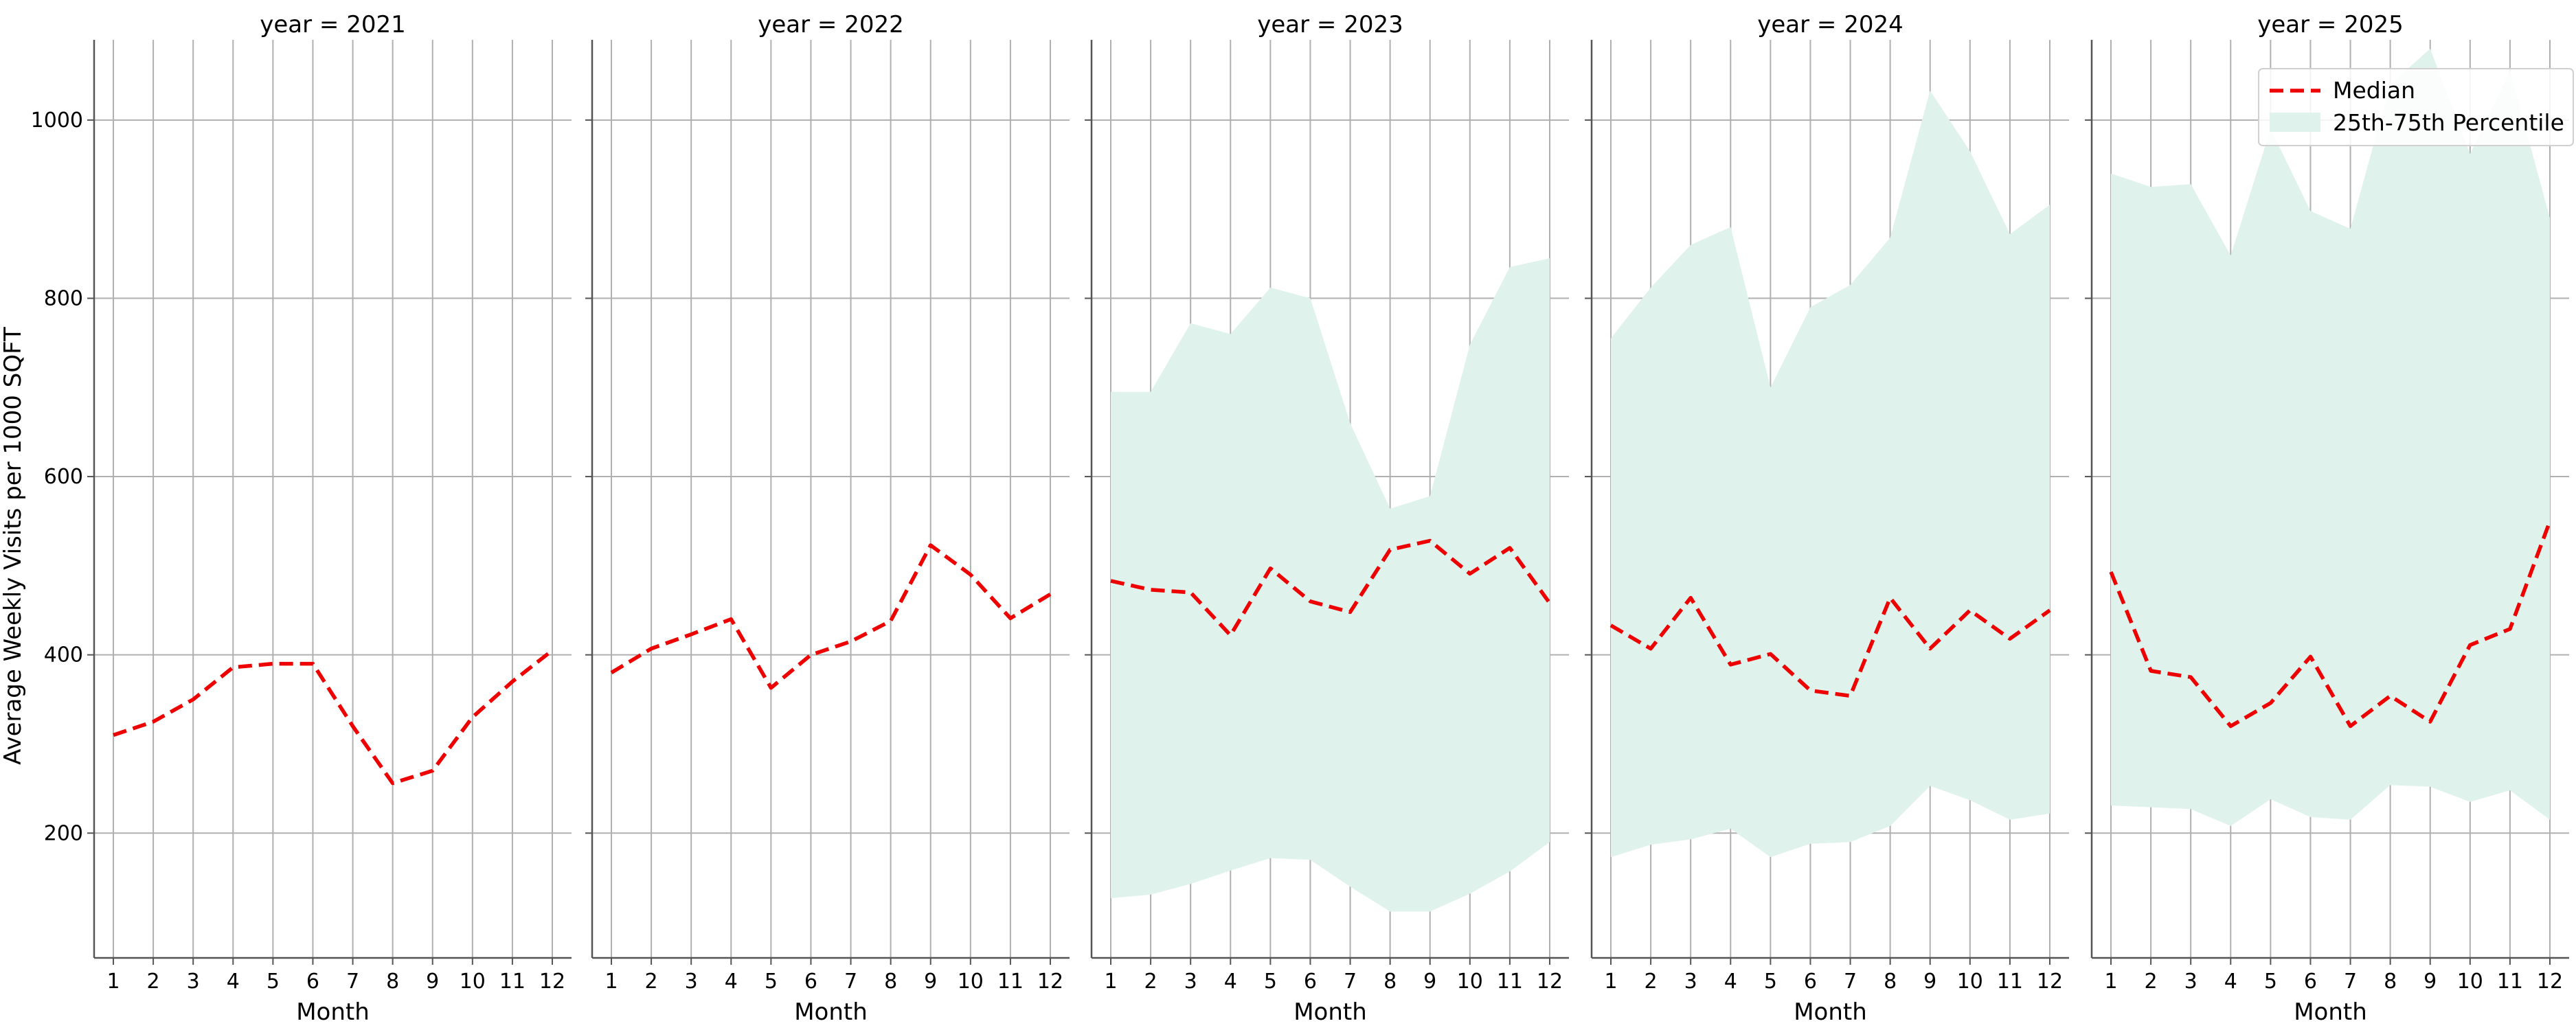  I want to click on panel-title: year = 2022, so click(830, 24).